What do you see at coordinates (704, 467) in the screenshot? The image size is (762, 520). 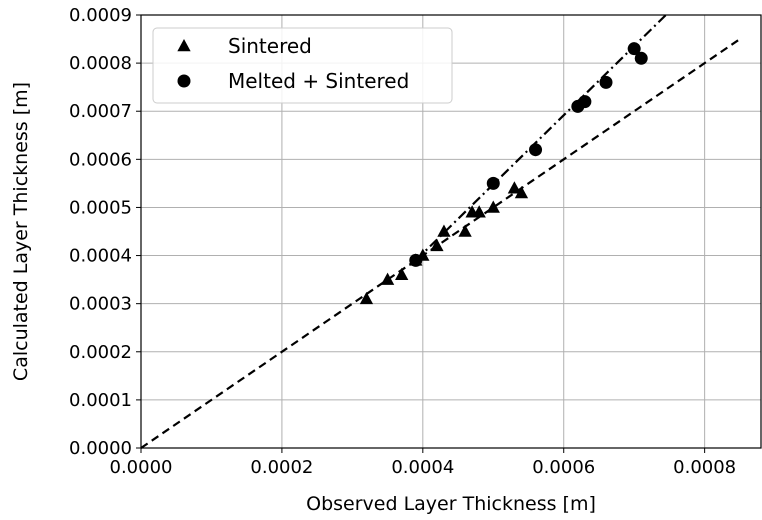 I see `x-tick-label: 0.0008` at bounding box center [704, 467].